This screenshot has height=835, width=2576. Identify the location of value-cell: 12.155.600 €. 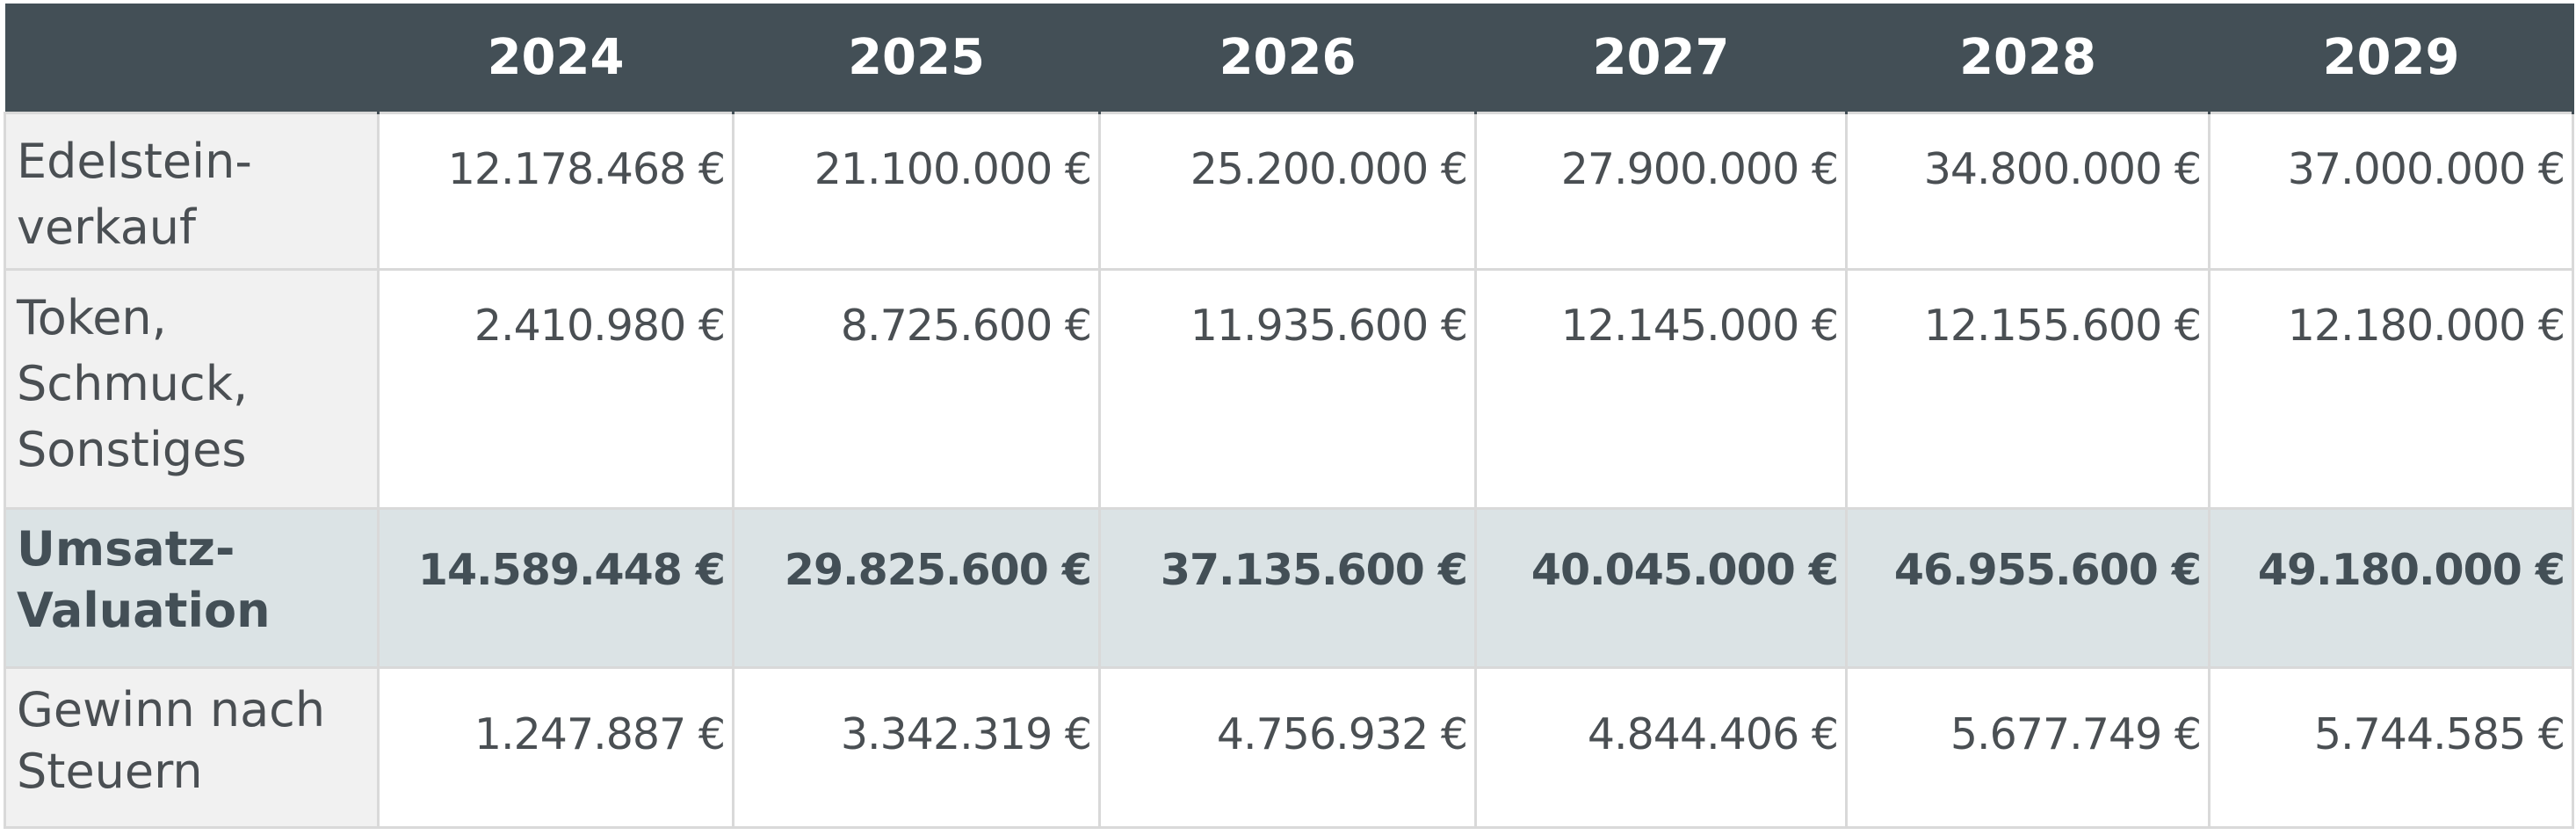
(2028, 388).